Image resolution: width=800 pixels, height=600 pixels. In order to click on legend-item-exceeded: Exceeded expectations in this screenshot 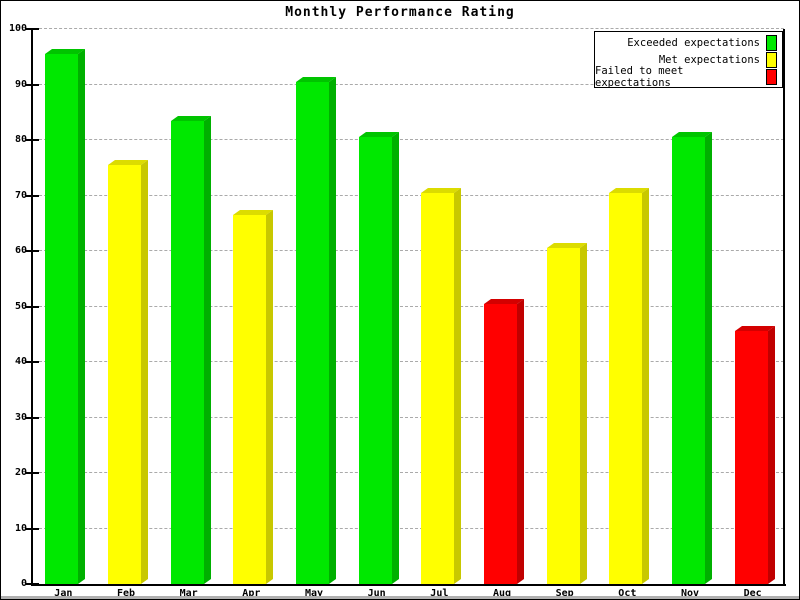, I will do `click(688, 42)`.